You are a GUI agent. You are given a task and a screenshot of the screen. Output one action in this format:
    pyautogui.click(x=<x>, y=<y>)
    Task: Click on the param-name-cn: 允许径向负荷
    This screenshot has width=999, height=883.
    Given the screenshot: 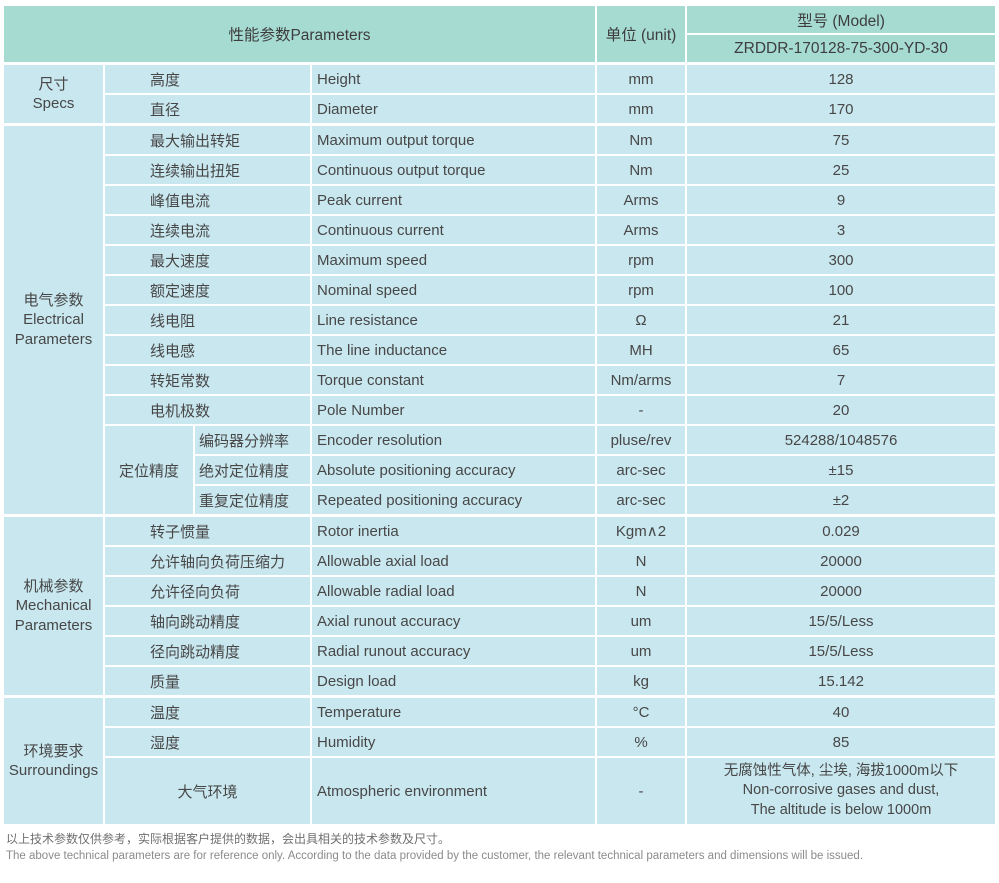 What is the action you would take?
    pyautogui.click(x=207, y=591)
    